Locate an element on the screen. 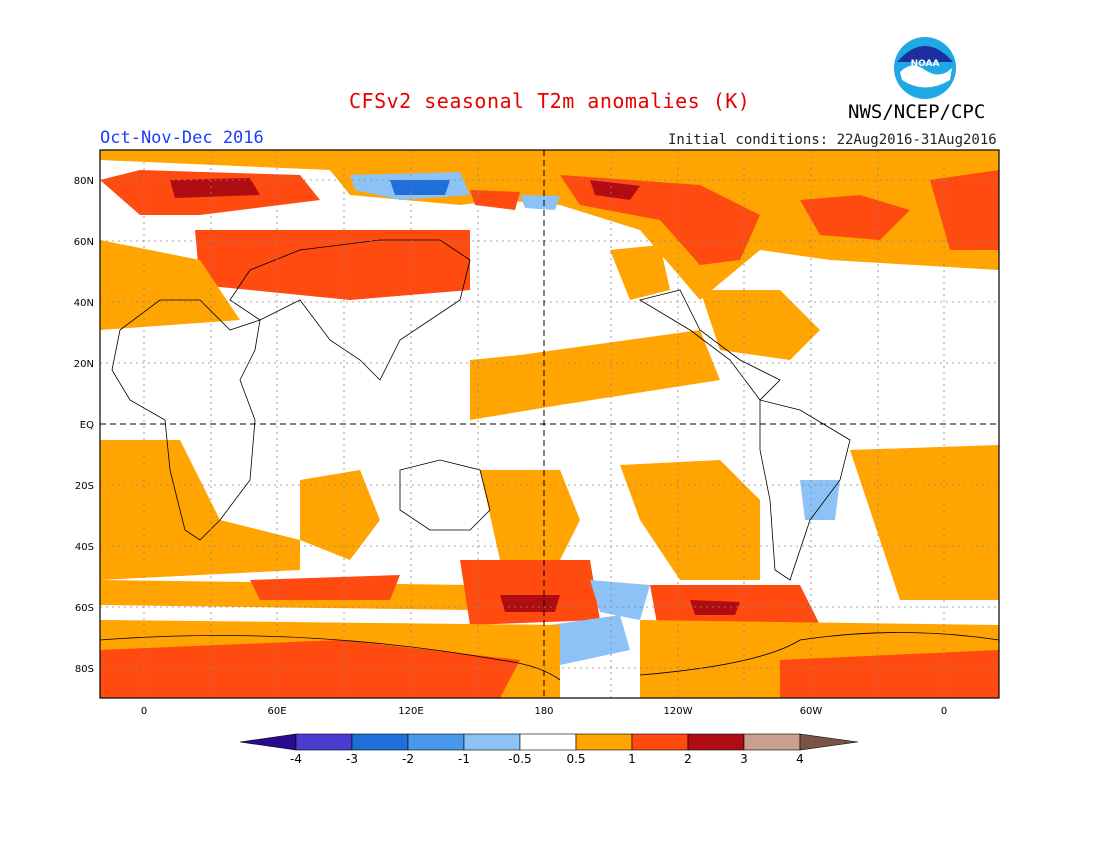  noaa-logo: NOAA is located at coordinates (925, 68).